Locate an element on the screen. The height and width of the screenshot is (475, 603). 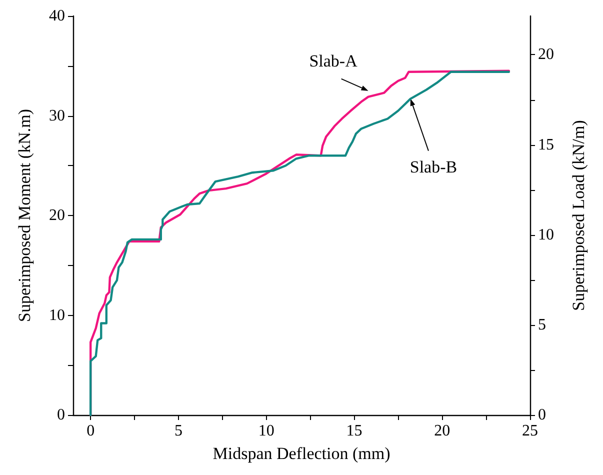
x-tick-label: 25 is located at coordinates (530, 431).